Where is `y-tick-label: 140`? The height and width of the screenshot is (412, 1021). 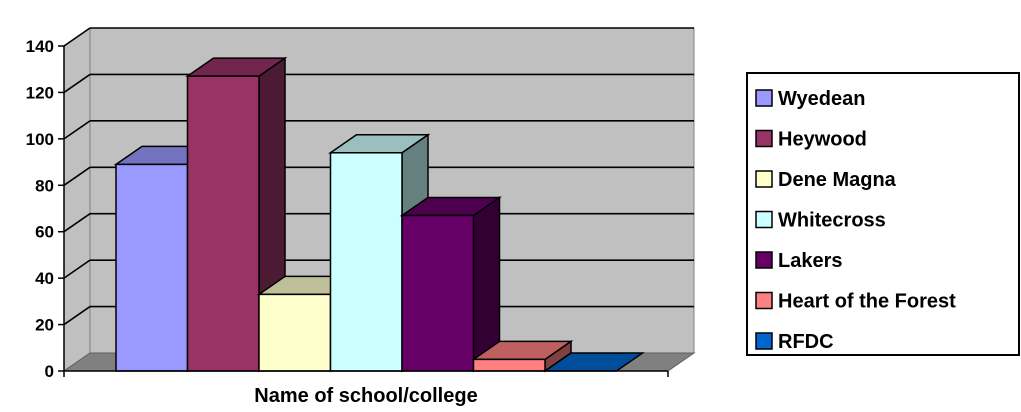 y-tick-label: 140 is located at coordinates (40, 46).